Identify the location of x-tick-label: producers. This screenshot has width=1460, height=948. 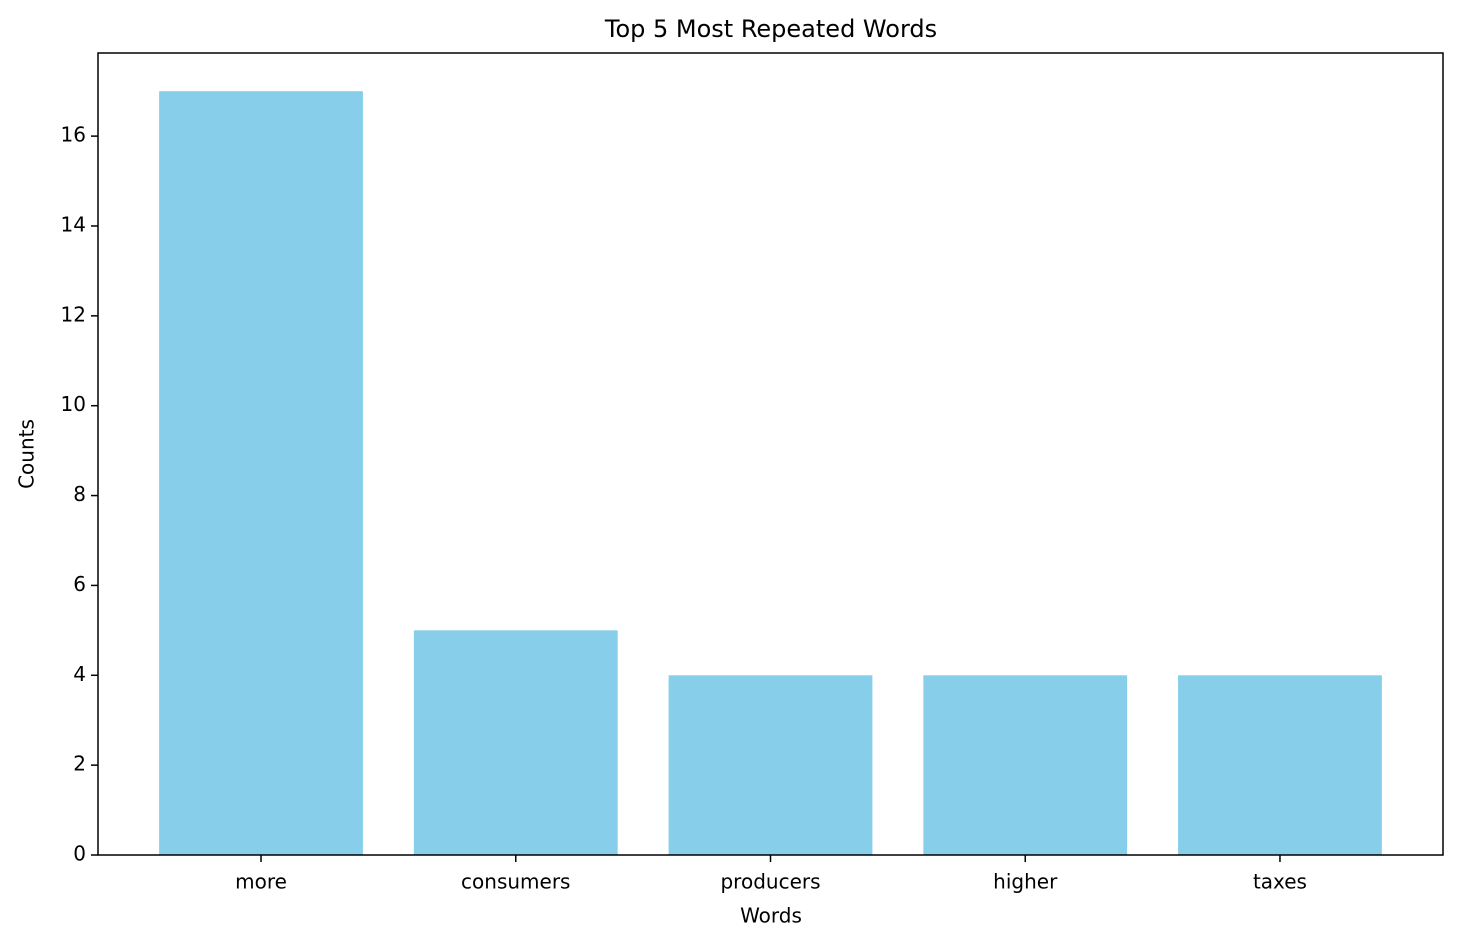
(770, 882).